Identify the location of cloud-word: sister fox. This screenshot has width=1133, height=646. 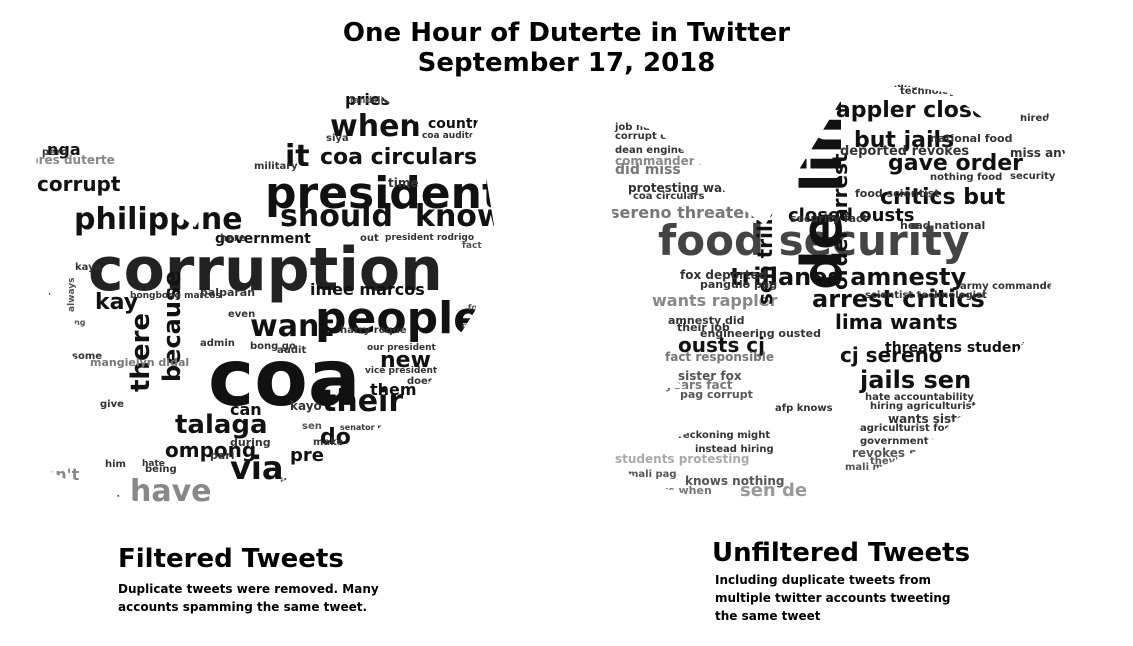
(710, 376).